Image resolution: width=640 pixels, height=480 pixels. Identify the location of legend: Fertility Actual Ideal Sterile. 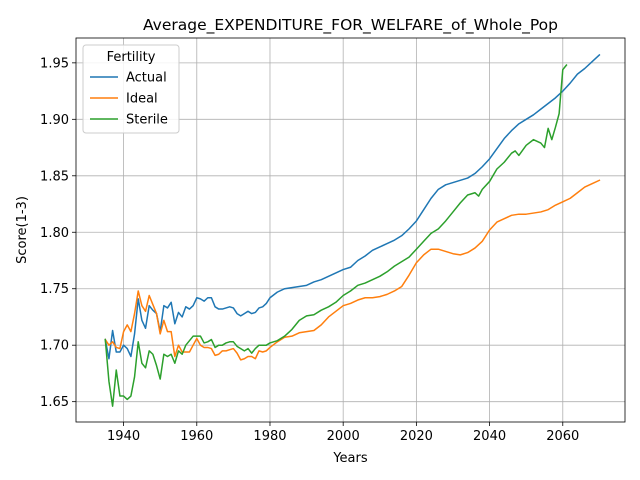
(131, 89).